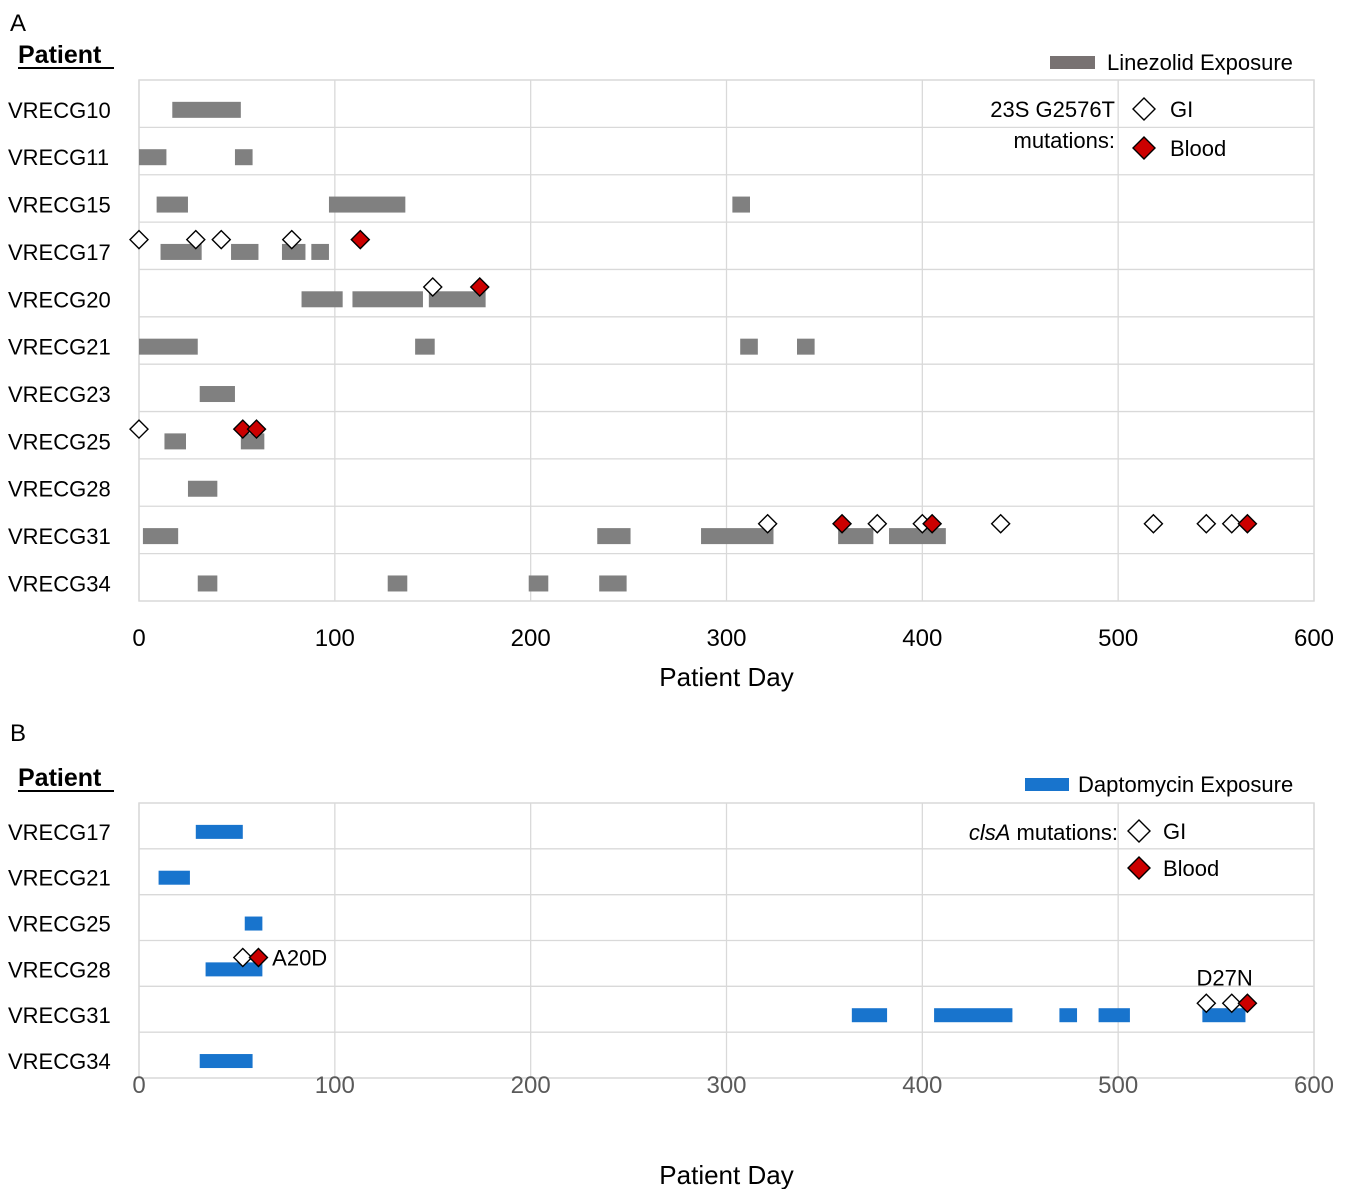  Describe the element at coordinates (1185, 784) in the screenshot. I see `legend-exposure-label: Daptomycin Exposure` at that location.